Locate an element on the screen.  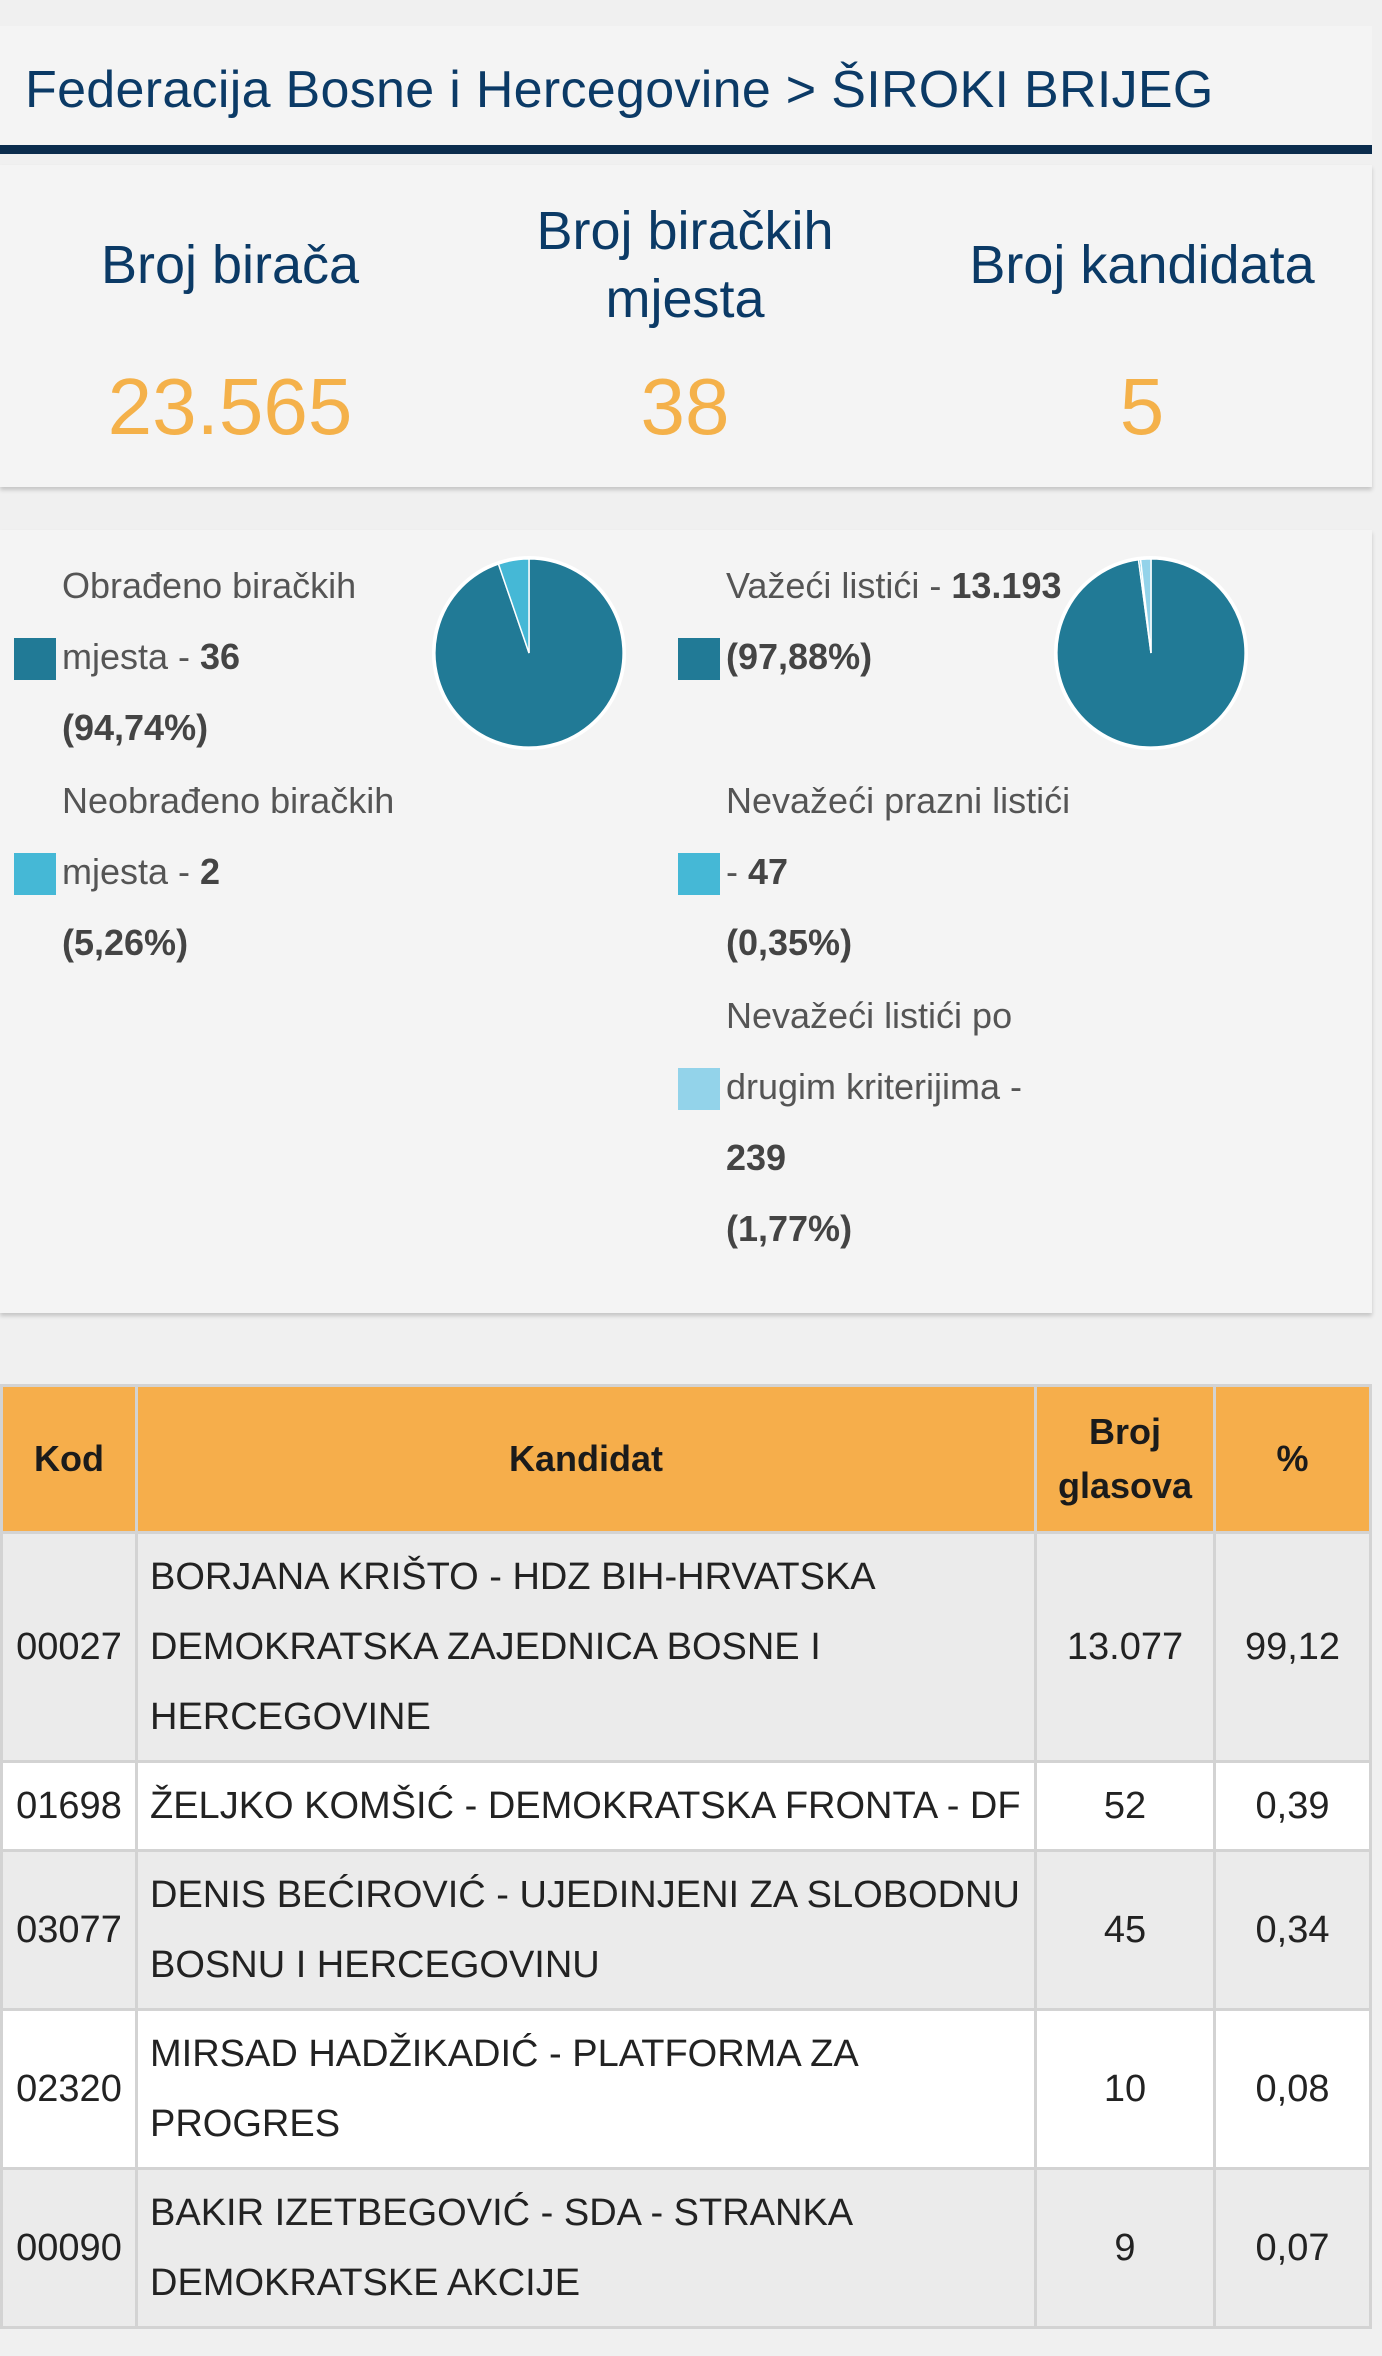
stat-candidates: Broj kandidata 5 is located at coordinates (1142, 326).